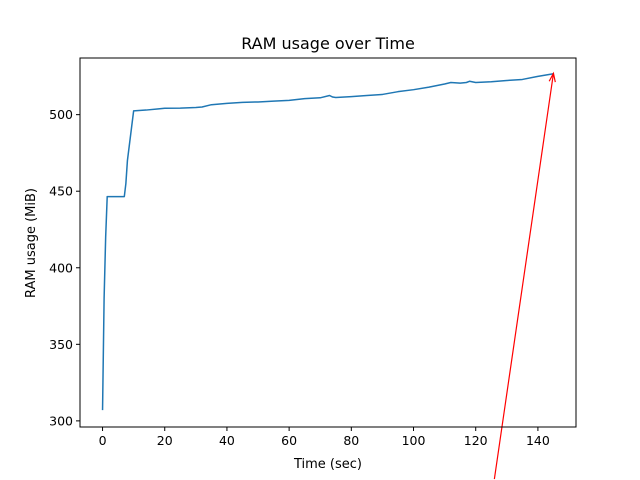 Image resolution: width=640 pixels, height=480 pixels. Describe the element at coordinates (289, 440) in the screenshot. I see `x-tick-label: 60` at that location.